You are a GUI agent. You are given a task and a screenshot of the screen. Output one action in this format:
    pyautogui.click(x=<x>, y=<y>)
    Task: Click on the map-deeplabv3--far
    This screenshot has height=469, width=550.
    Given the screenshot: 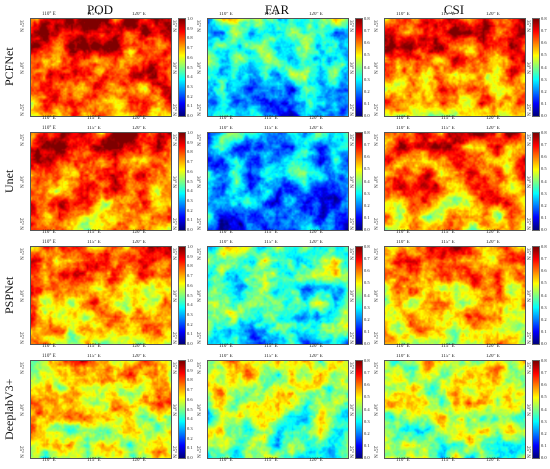 What is the action you would take?
    pyautogui.click(x=278, y=409)
    